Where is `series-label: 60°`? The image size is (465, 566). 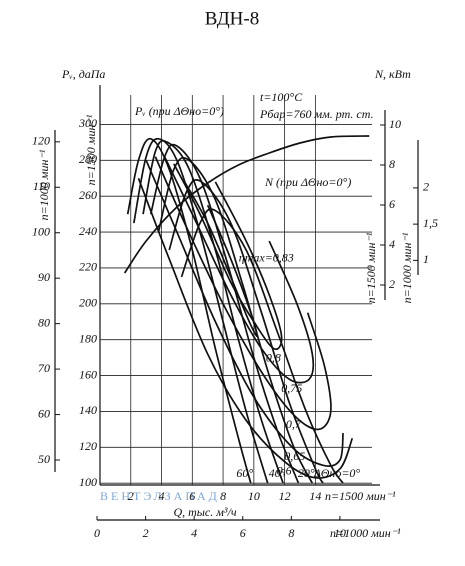 series-label: 60° is located at coordinates (244, 473).